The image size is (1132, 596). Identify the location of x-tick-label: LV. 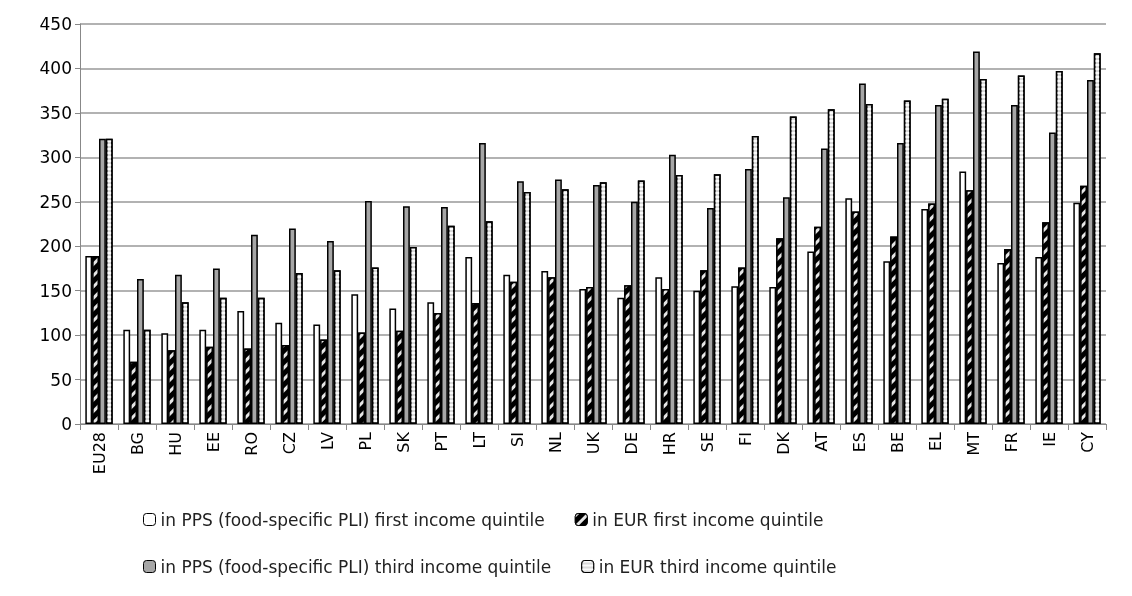
(327, 441).